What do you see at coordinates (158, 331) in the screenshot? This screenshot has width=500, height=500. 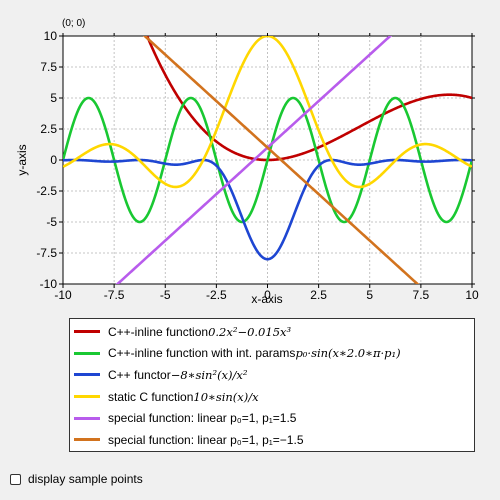 I see `legend-label: C++-inline function` at bounding box center [158, 331].